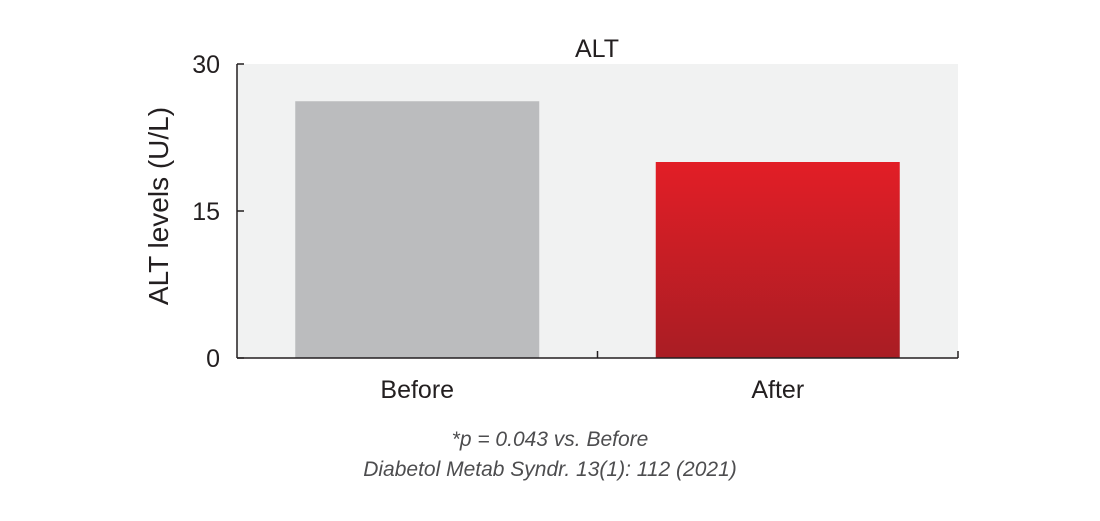 This screenshot has height=521, width=1100. I want to click on bar-before, so click(417, 230).